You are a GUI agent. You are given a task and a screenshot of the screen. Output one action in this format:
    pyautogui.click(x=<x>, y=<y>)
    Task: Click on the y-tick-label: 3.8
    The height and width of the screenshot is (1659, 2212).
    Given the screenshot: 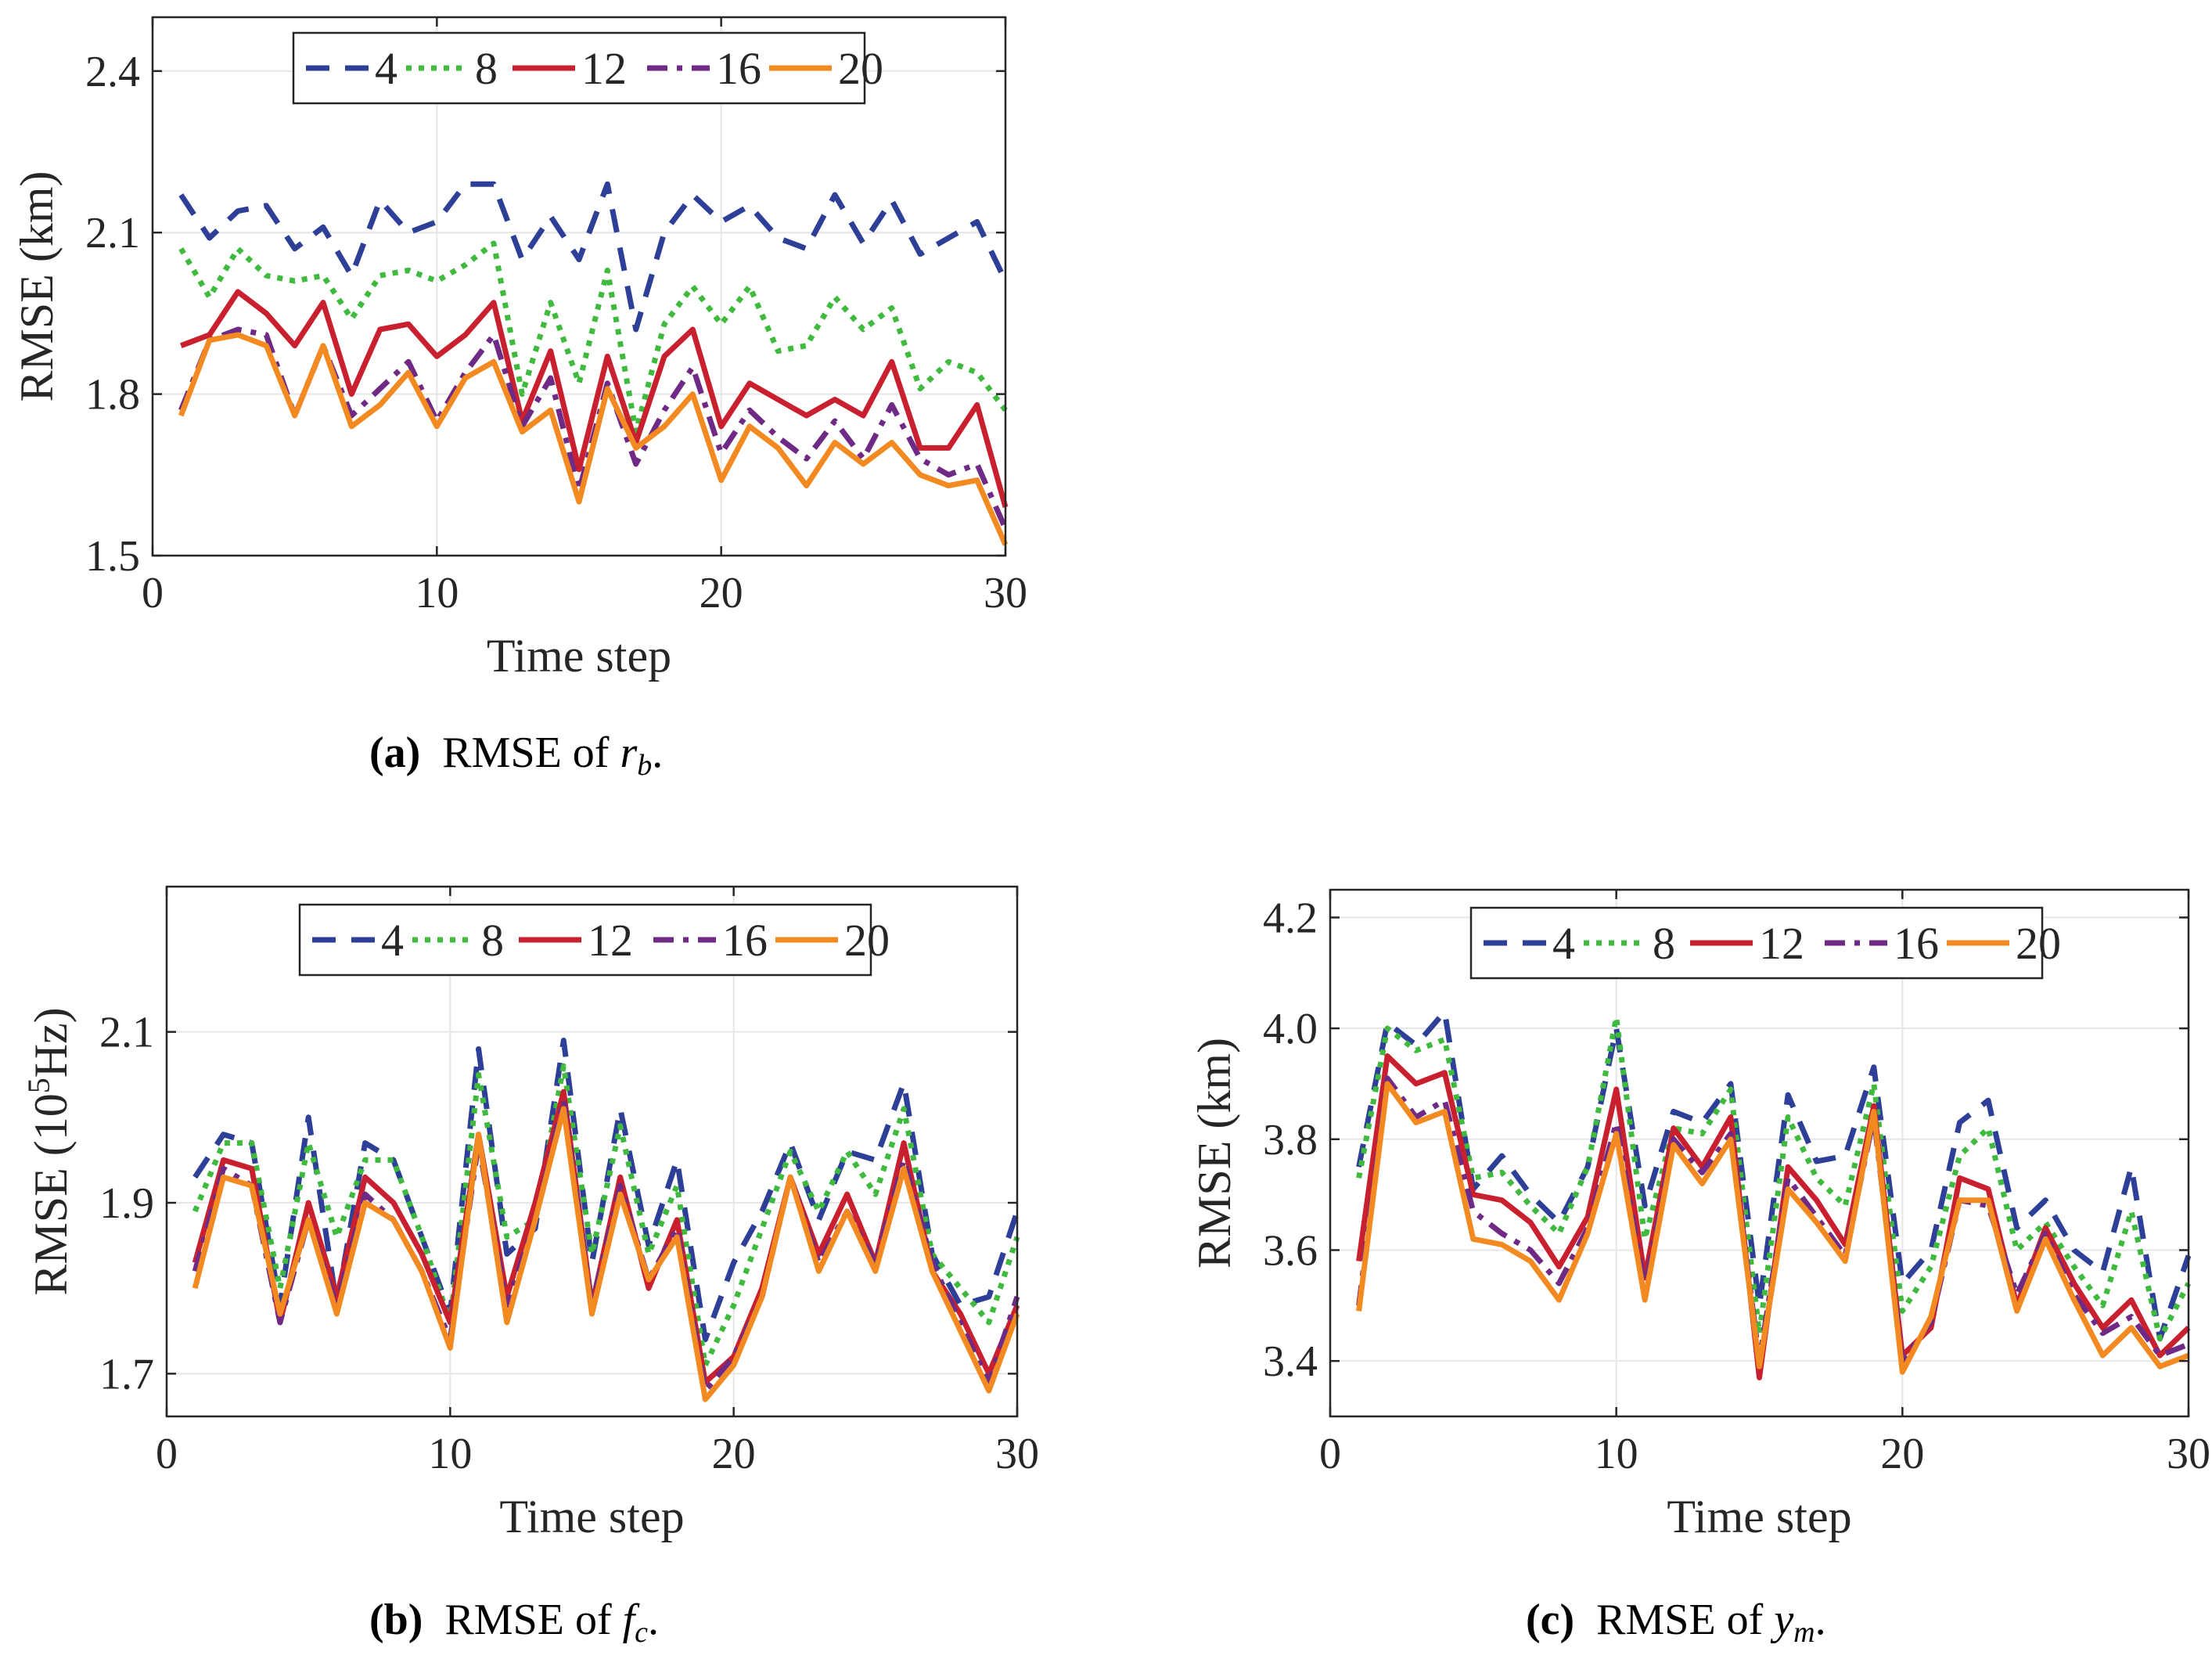 What is the action you would take?
    pyautogui.click(x=1290, y=1140)
    